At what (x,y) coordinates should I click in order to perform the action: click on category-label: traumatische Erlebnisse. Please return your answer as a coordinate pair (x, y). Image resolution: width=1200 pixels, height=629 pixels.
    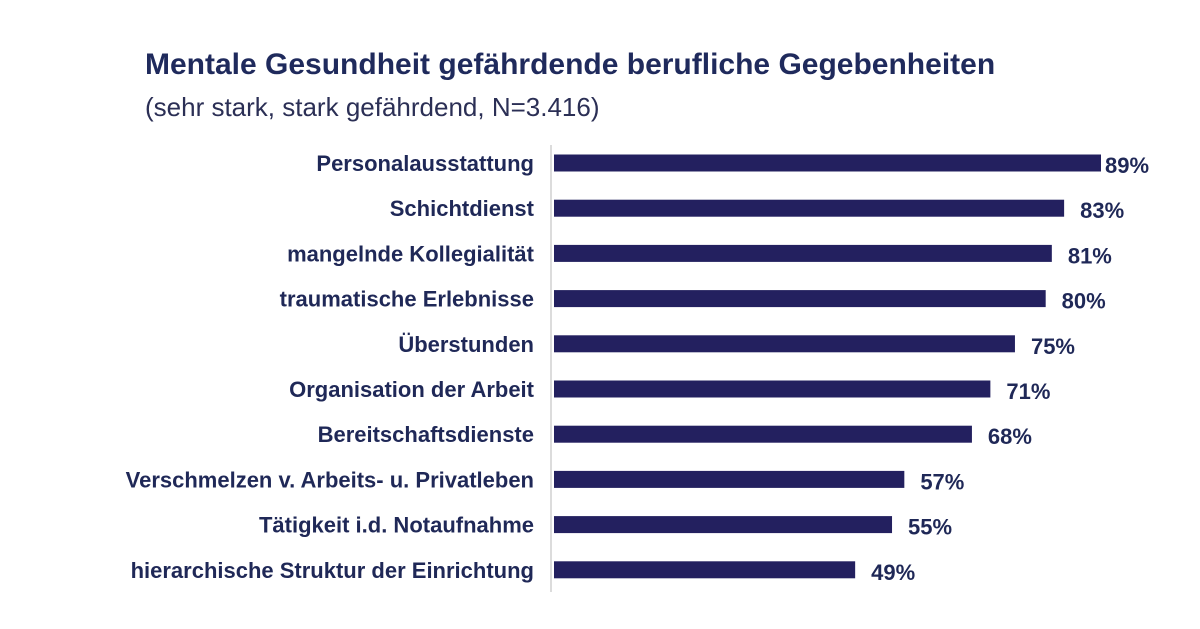
    Looking at the image, I should click on (407, 299).